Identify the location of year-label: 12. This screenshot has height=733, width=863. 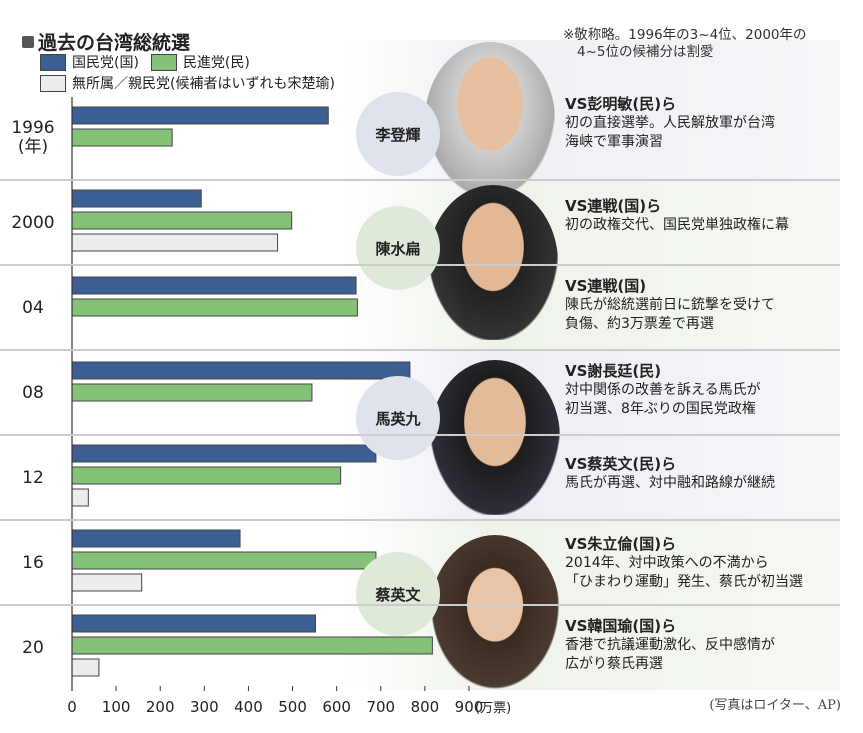
(33, 478).